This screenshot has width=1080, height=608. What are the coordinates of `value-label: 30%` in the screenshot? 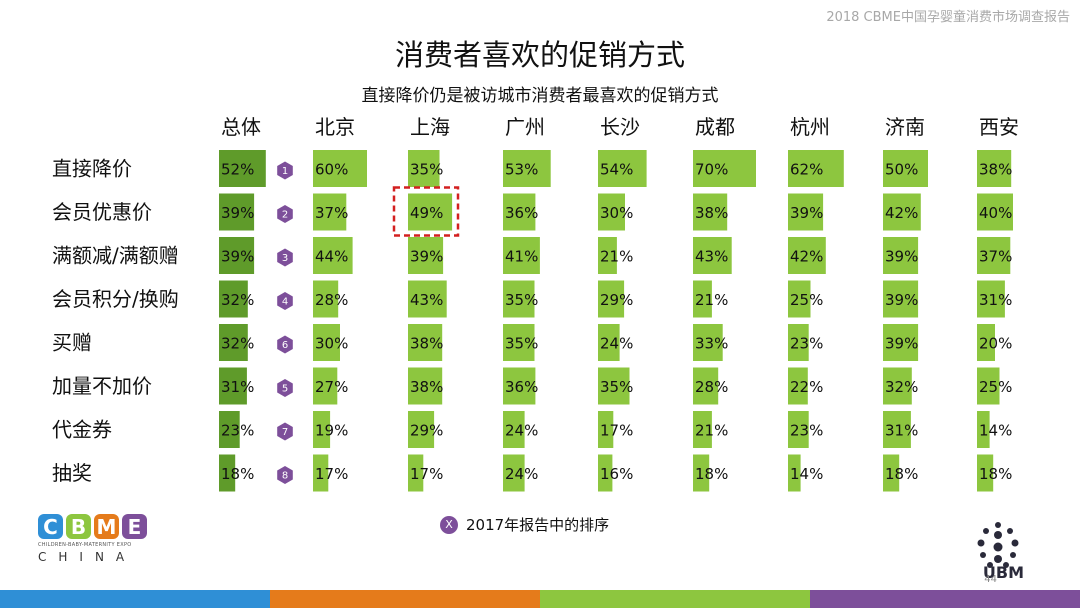 It's located at (331, 344).